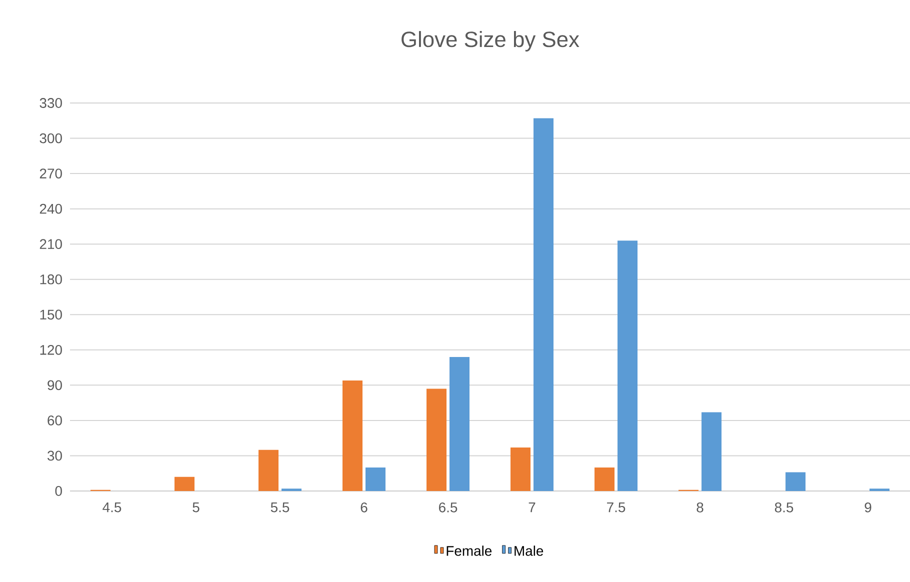 Image resolution: width=910 pixels, height=582 pixels. Describe the element at coordinates (55, 385) in the screenshot. I see `y-tick-label: 90` at that location.